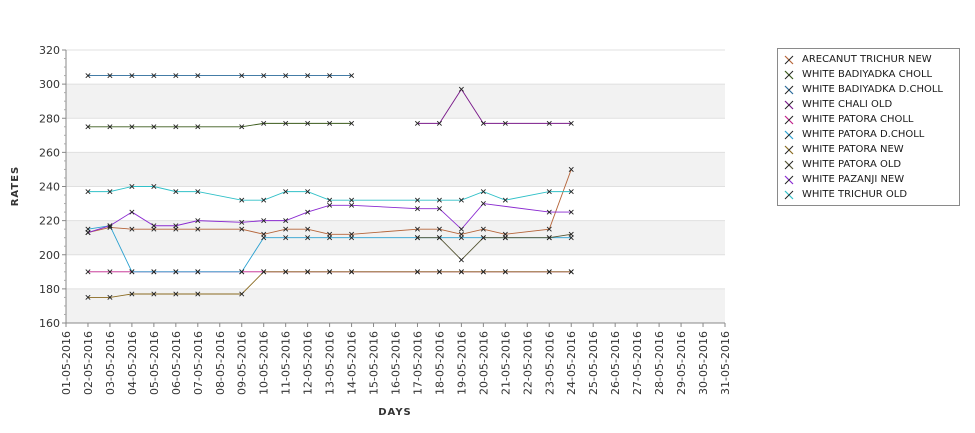 The width and height of the screenshot is (975, 433). I want to click on x-tick-label: 26-05-2016, so click(615, 363).